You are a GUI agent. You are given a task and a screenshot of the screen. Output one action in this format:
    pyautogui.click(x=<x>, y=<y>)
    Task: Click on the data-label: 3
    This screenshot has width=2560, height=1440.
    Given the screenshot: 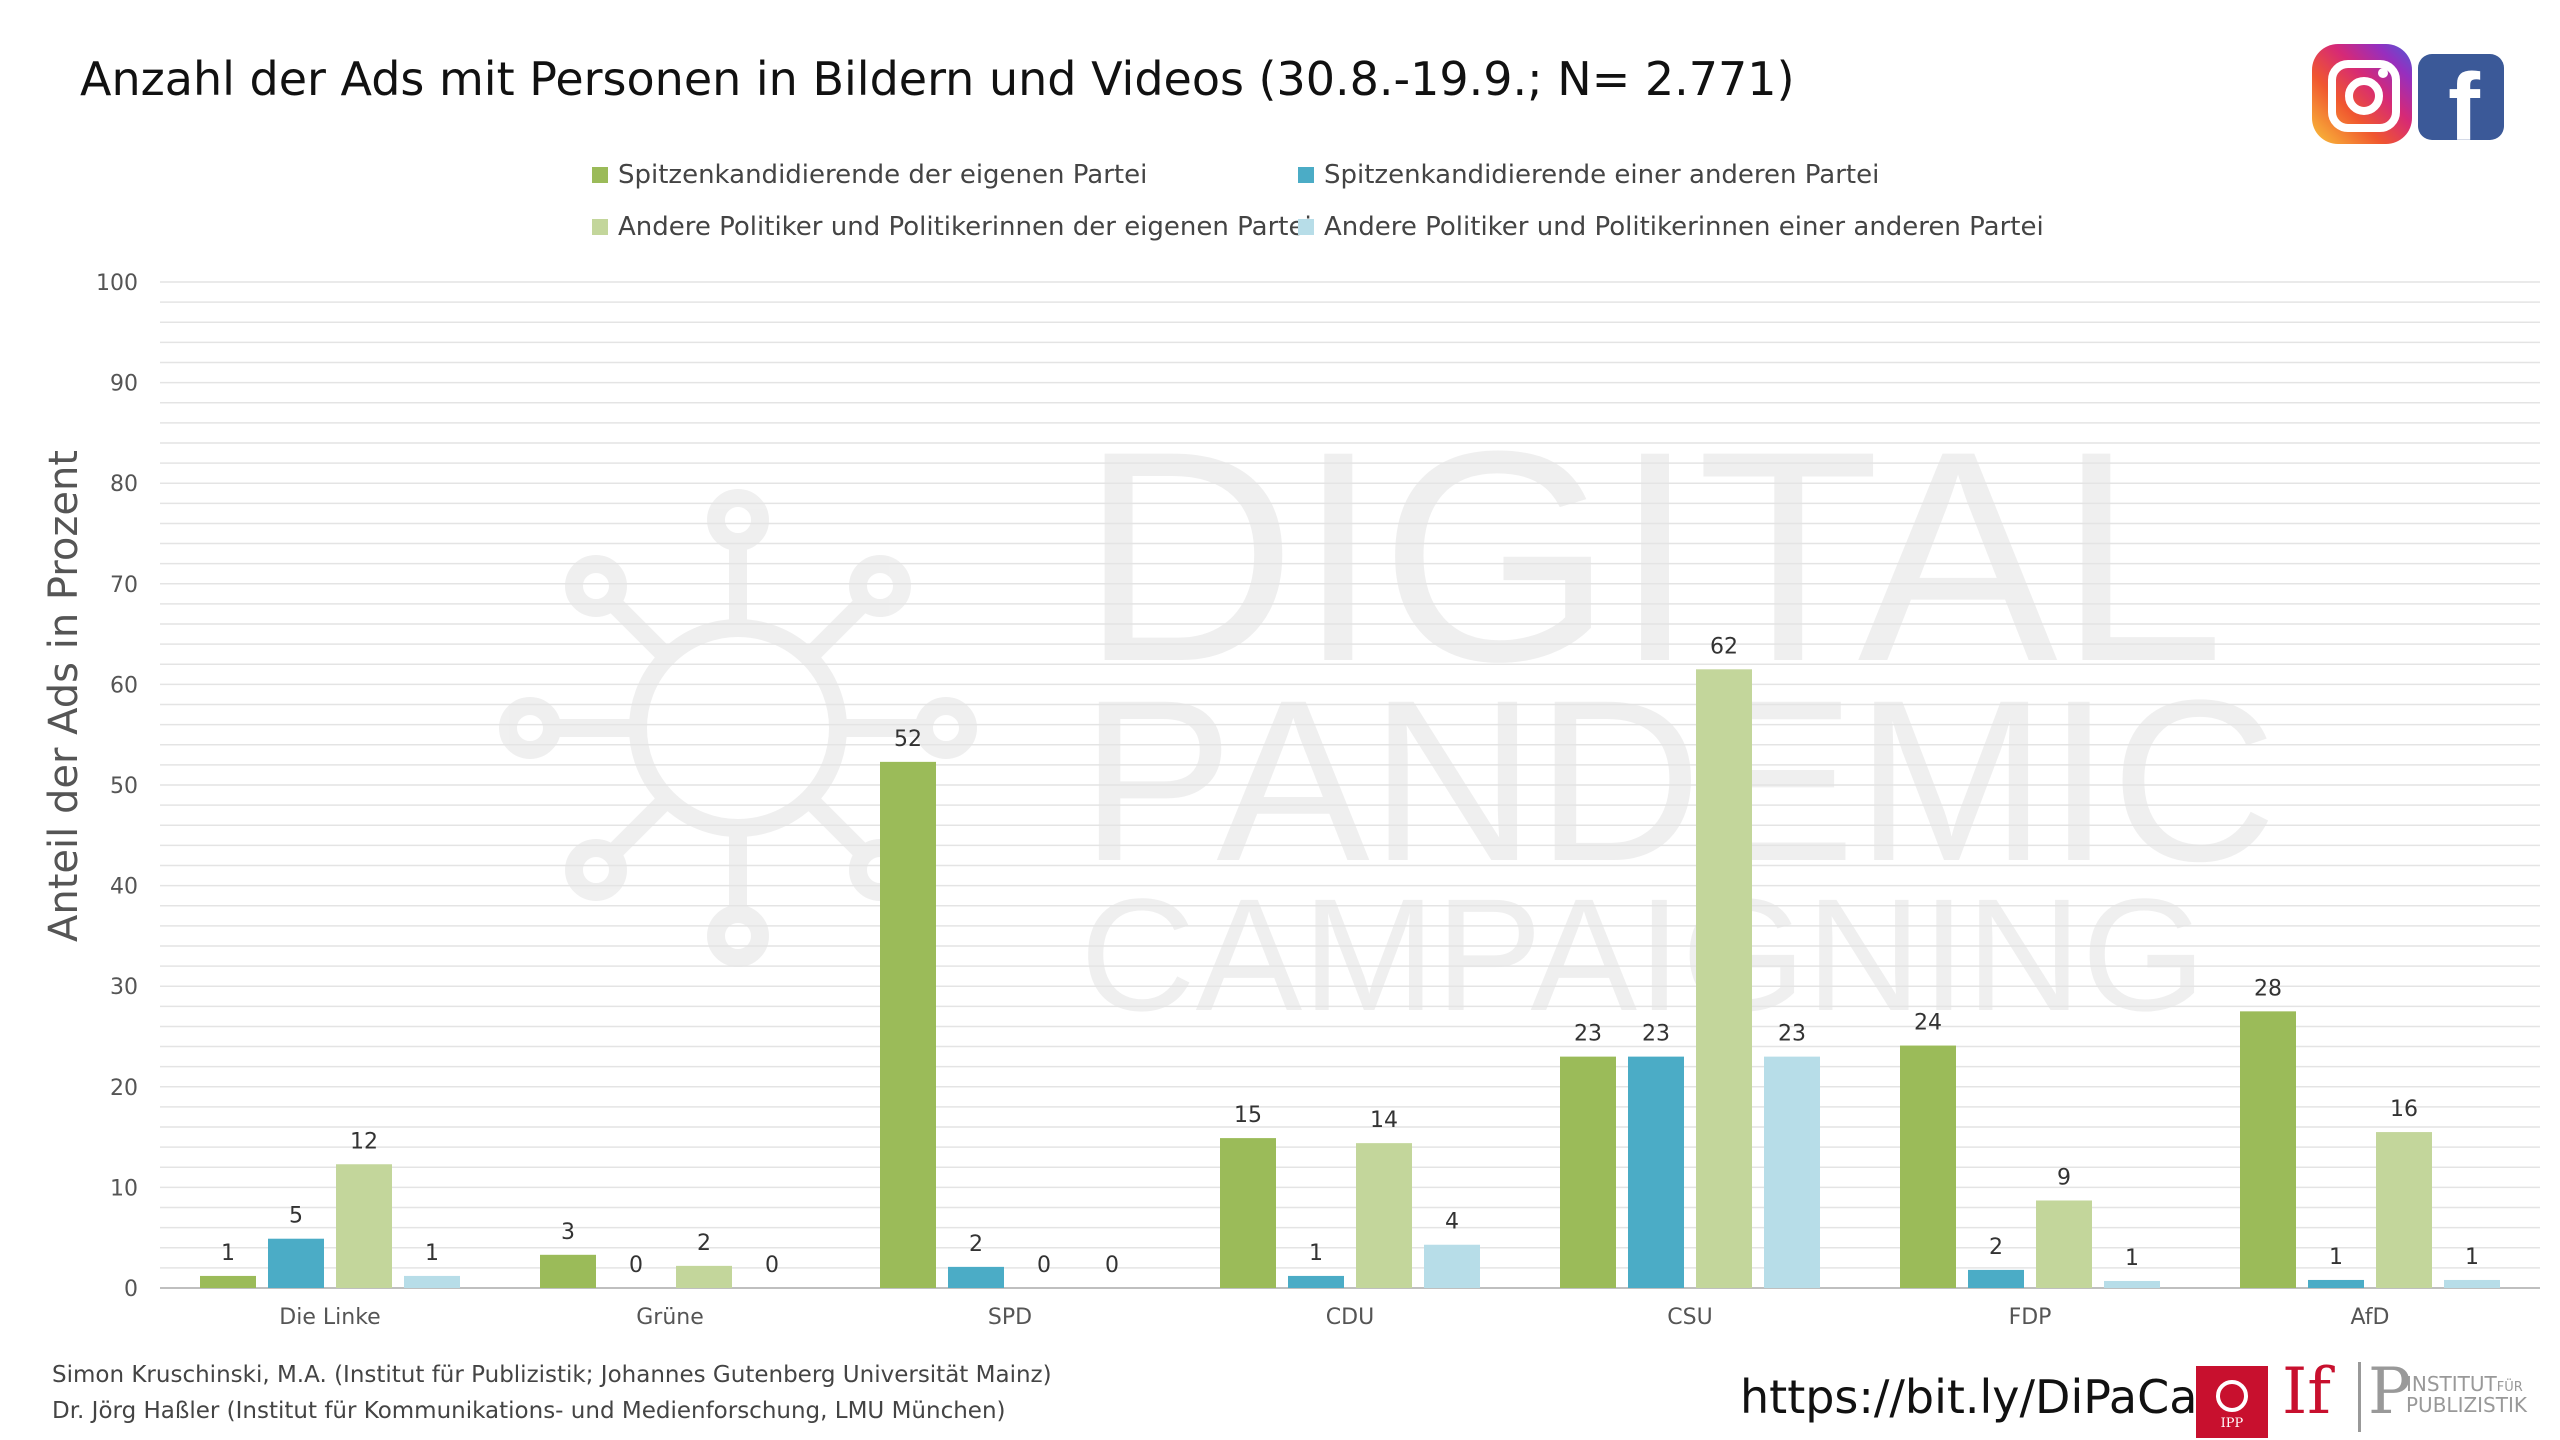 What is the action you would take?
    pyautogui.click(x=568, y=1232)
    